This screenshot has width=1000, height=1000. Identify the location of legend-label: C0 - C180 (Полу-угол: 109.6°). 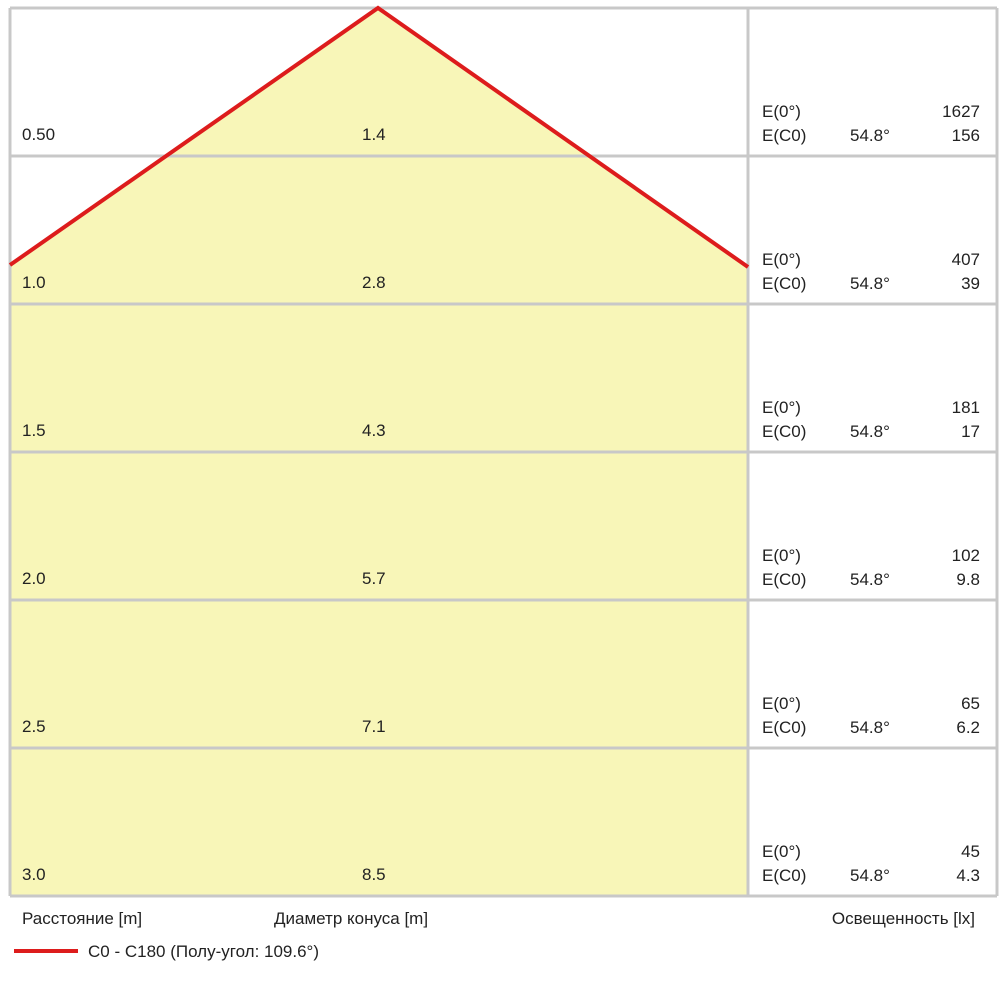
(203, 951).